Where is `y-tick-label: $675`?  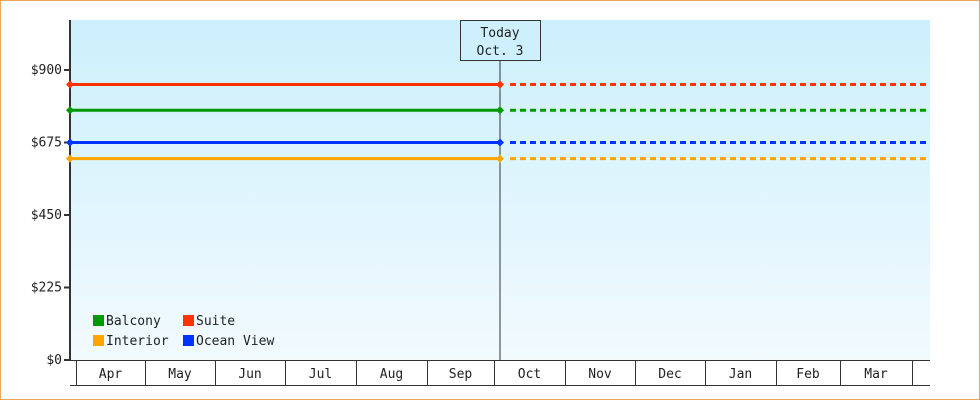 y-tick-label: $675 is located at coordinates (46, 143).